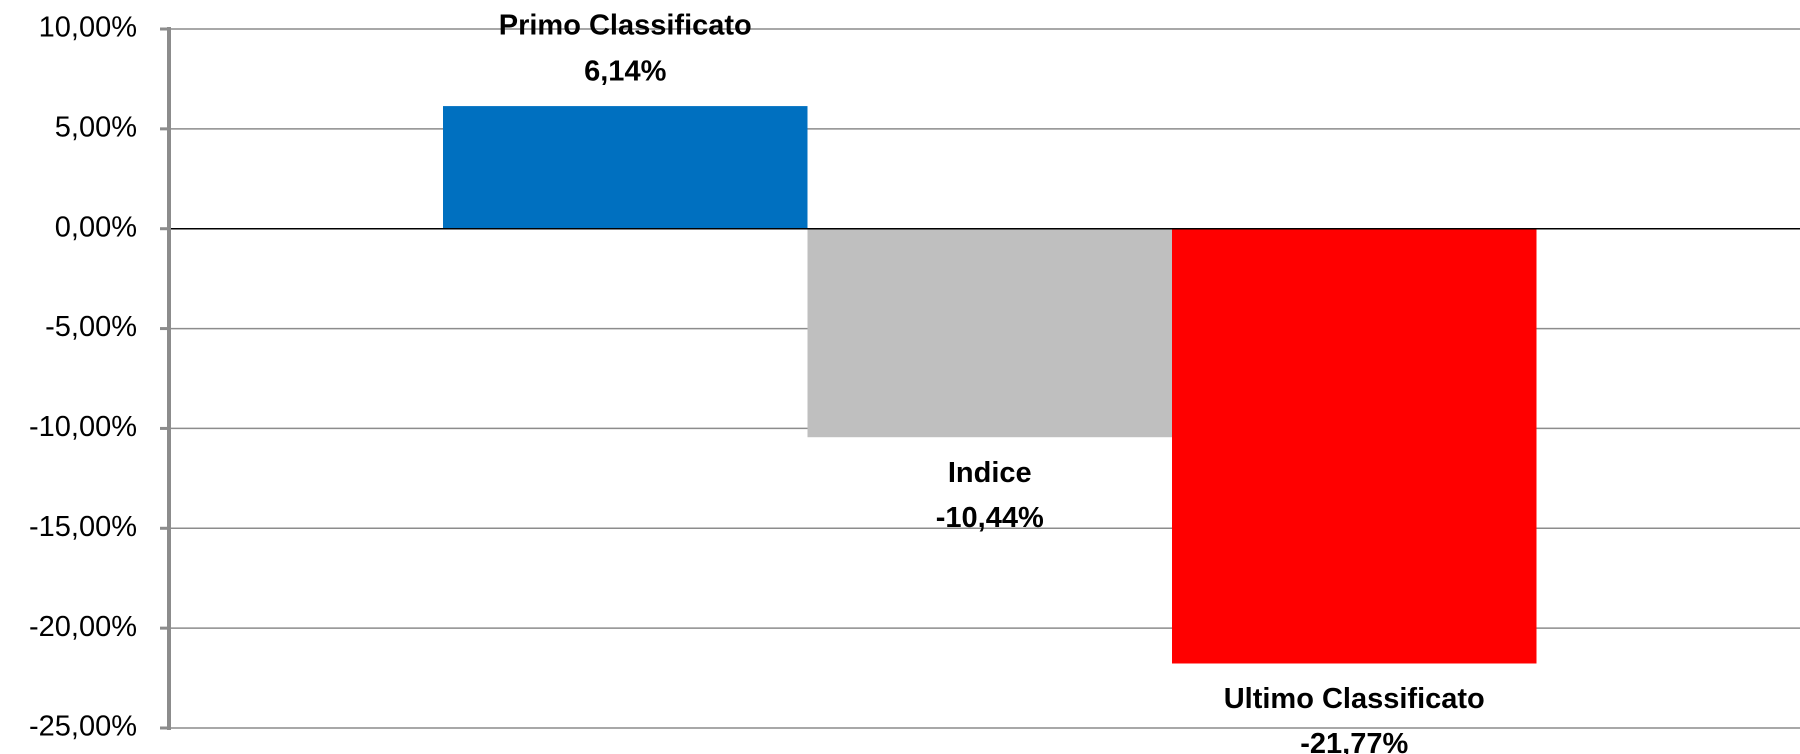 This screenshot has height=754, width=1800. What do you see at coordinates (990, 473) in the screenshot?
I see `data-label-name: Indice` at bounding box center [990, 473].